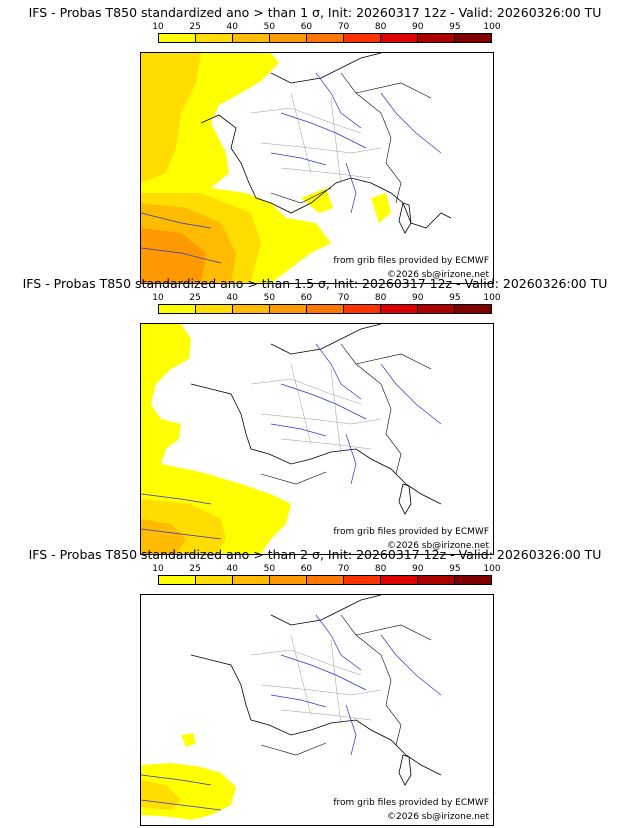 Image resolution: width=630 pixels, height=828 pixels. Describe the element at coordinates (173, 255) in the screenshot. I see `prob-area-orange` at that location.